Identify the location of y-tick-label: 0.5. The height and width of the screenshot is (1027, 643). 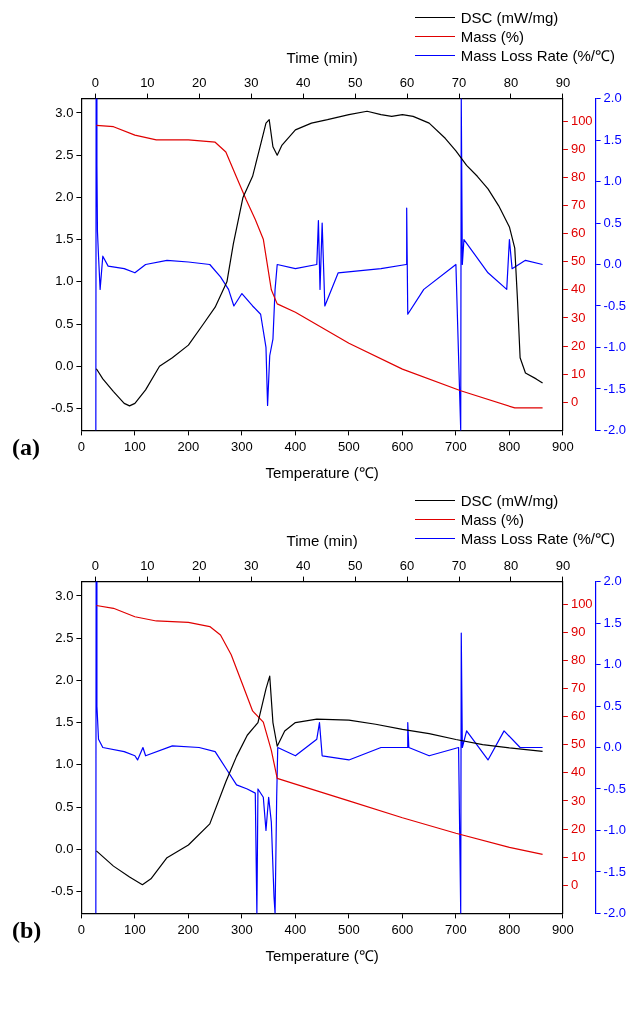
(64, 806).